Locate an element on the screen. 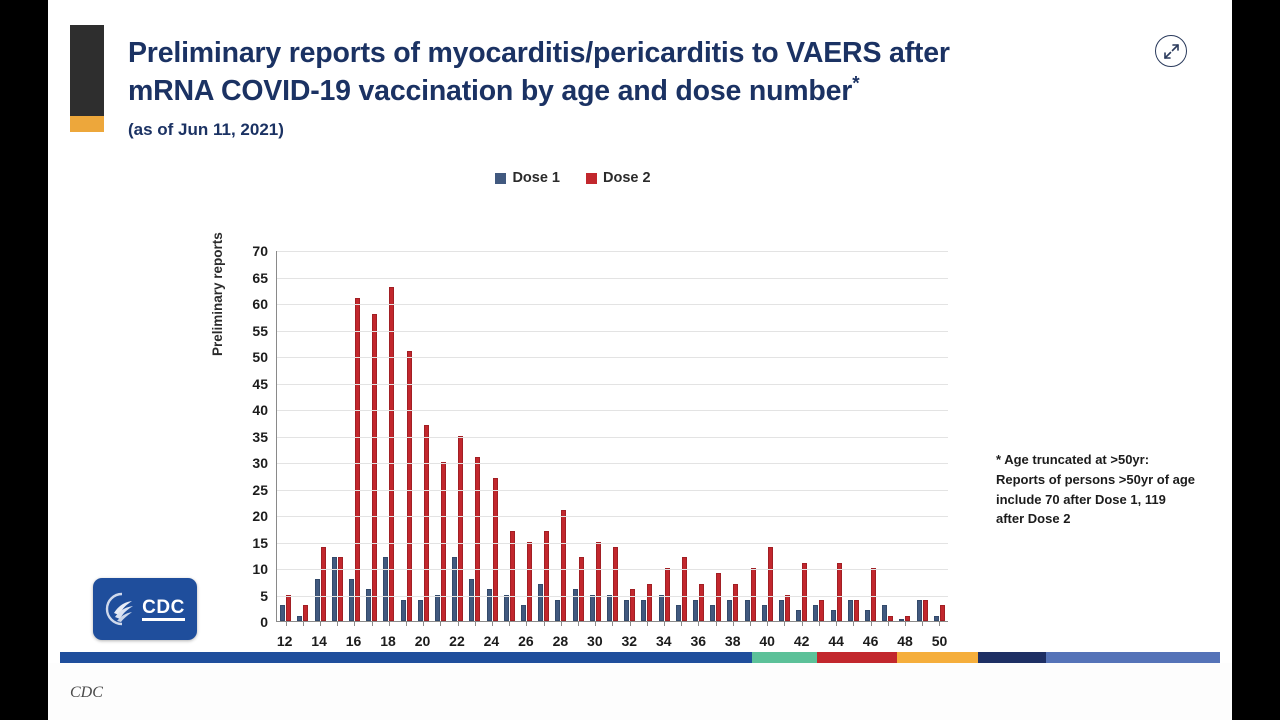  segment-red is located at coordinates (857, 657).